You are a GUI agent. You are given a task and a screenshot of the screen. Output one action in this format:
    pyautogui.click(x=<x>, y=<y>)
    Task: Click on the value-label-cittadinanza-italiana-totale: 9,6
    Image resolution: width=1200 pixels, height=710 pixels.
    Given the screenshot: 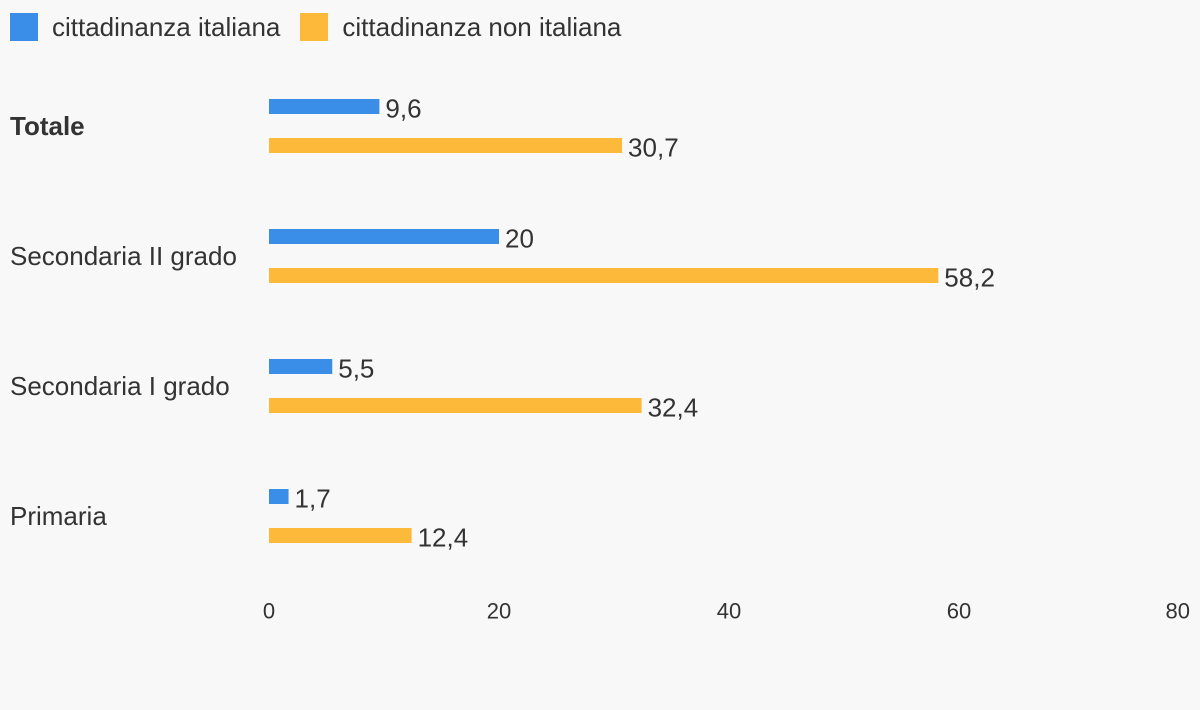 What is the action you would take?
    pyautogui.click(x=403, y=109)
    